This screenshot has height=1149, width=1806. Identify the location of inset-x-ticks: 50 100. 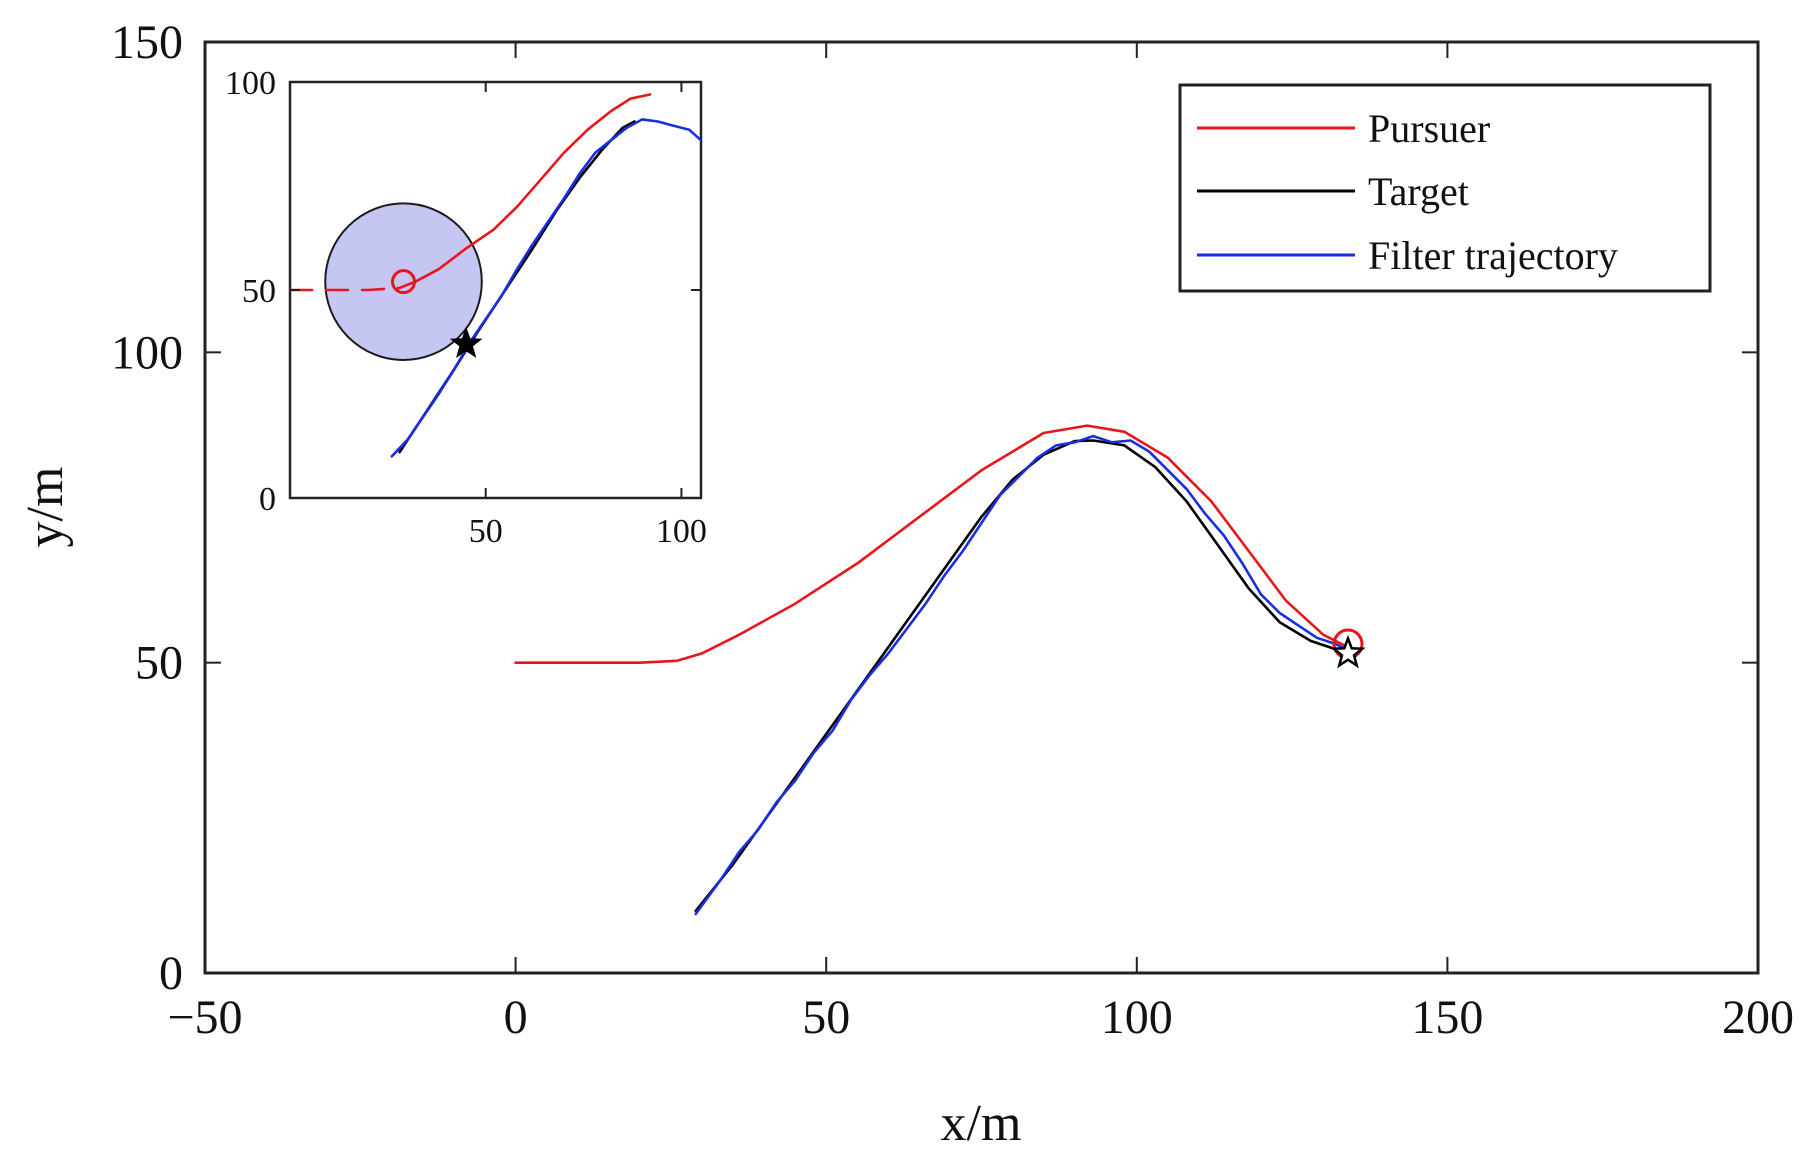
(588, 316).